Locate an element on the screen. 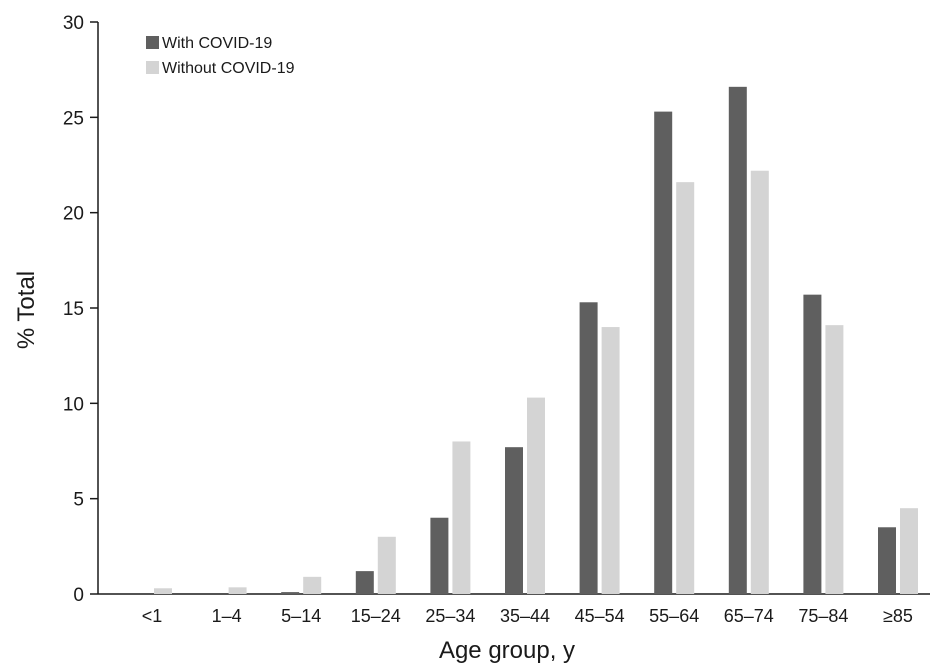  y-tick-label: 5 is located at coordinates (78, 500).